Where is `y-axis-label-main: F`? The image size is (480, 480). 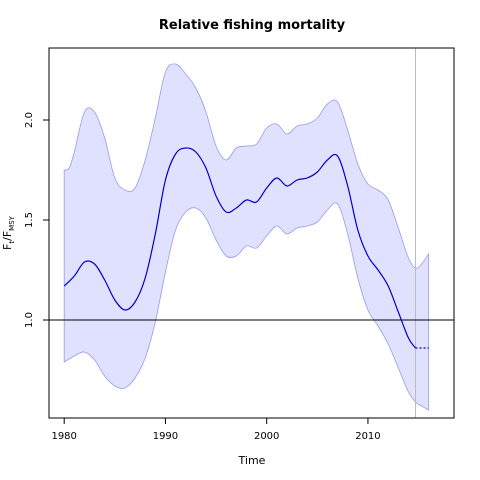
y-axis-label-main: F is located at coordinates (7, 247).